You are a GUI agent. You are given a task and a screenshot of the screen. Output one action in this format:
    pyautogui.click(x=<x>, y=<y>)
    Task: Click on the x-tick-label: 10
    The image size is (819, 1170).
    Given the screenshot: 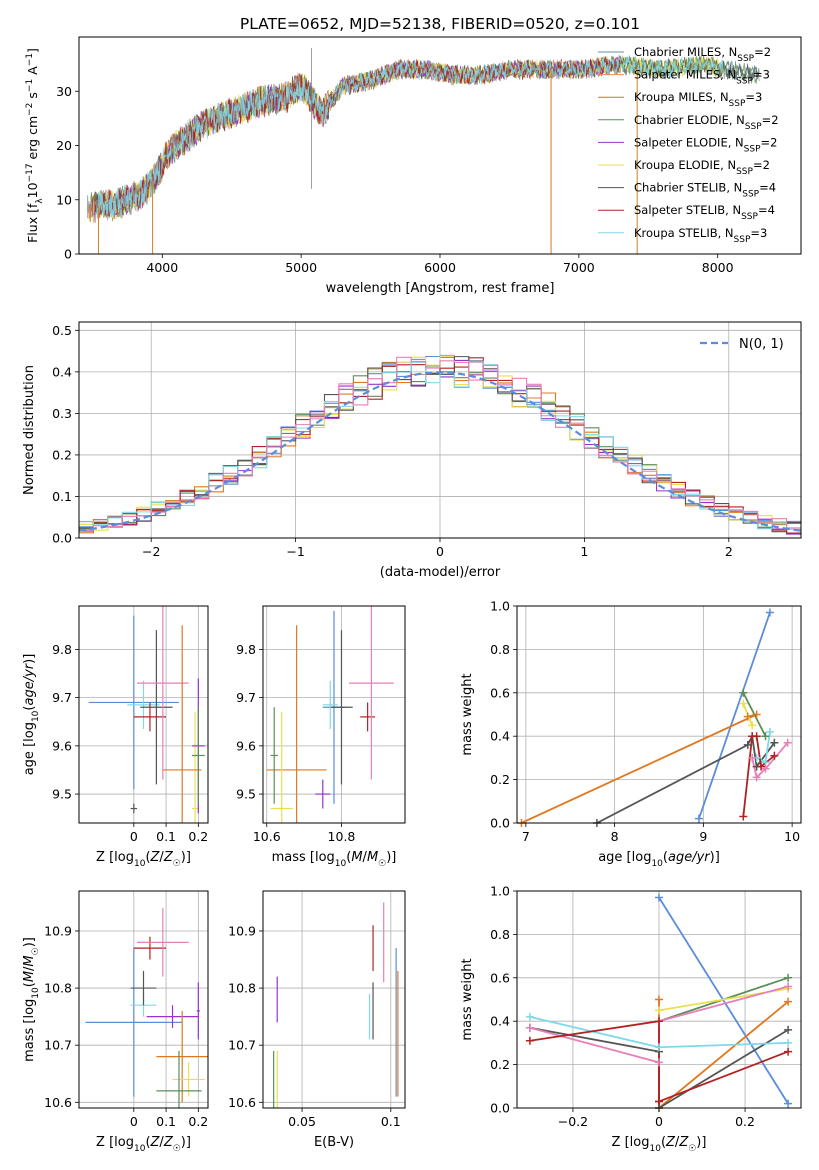 What is the action you would take?
    pyautogui.click(x=792, y=836)
    